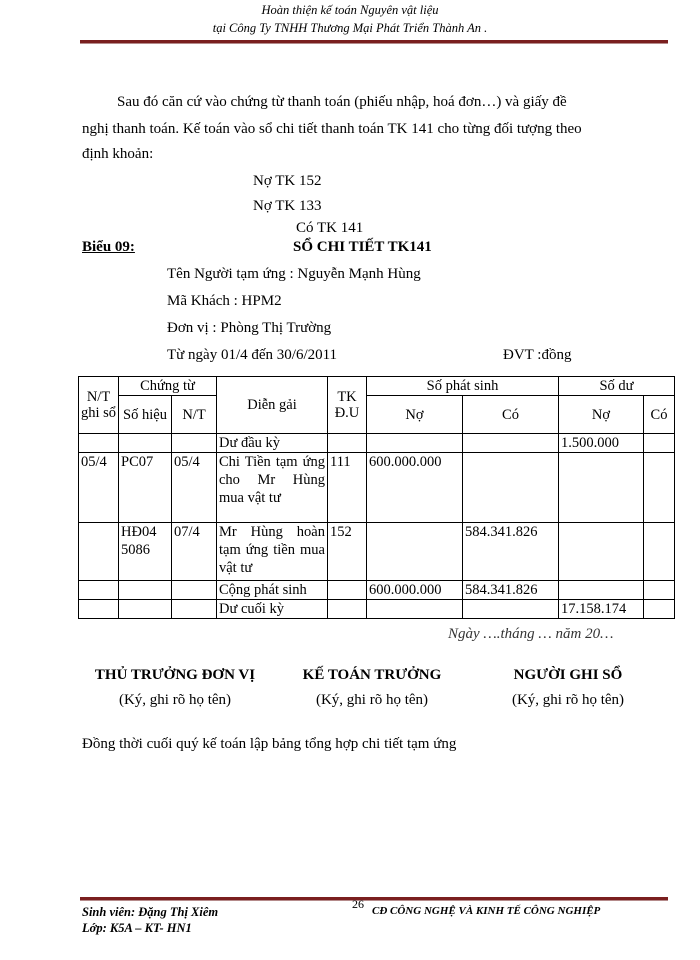 The image size is (700, 960). What do you see at coordinates (98, 487) in the screenshot?
I see `cell-date: 05/4` at bounding box center [98, 487].